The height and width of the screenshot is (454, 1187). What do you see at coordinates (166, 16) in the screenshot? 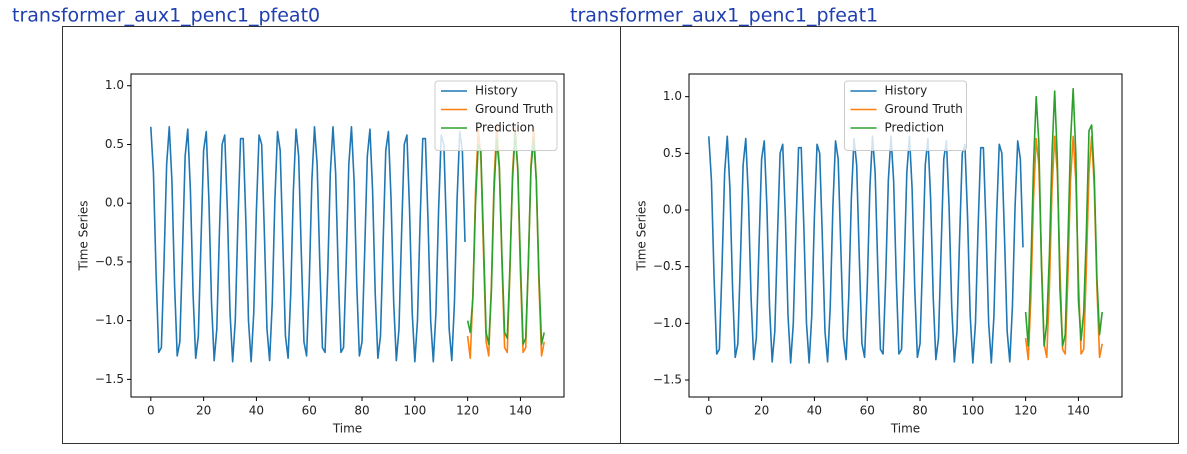
I see `panel-title: transformer_aux1_penc1_pfeat0` at bounding box center [166, 16].